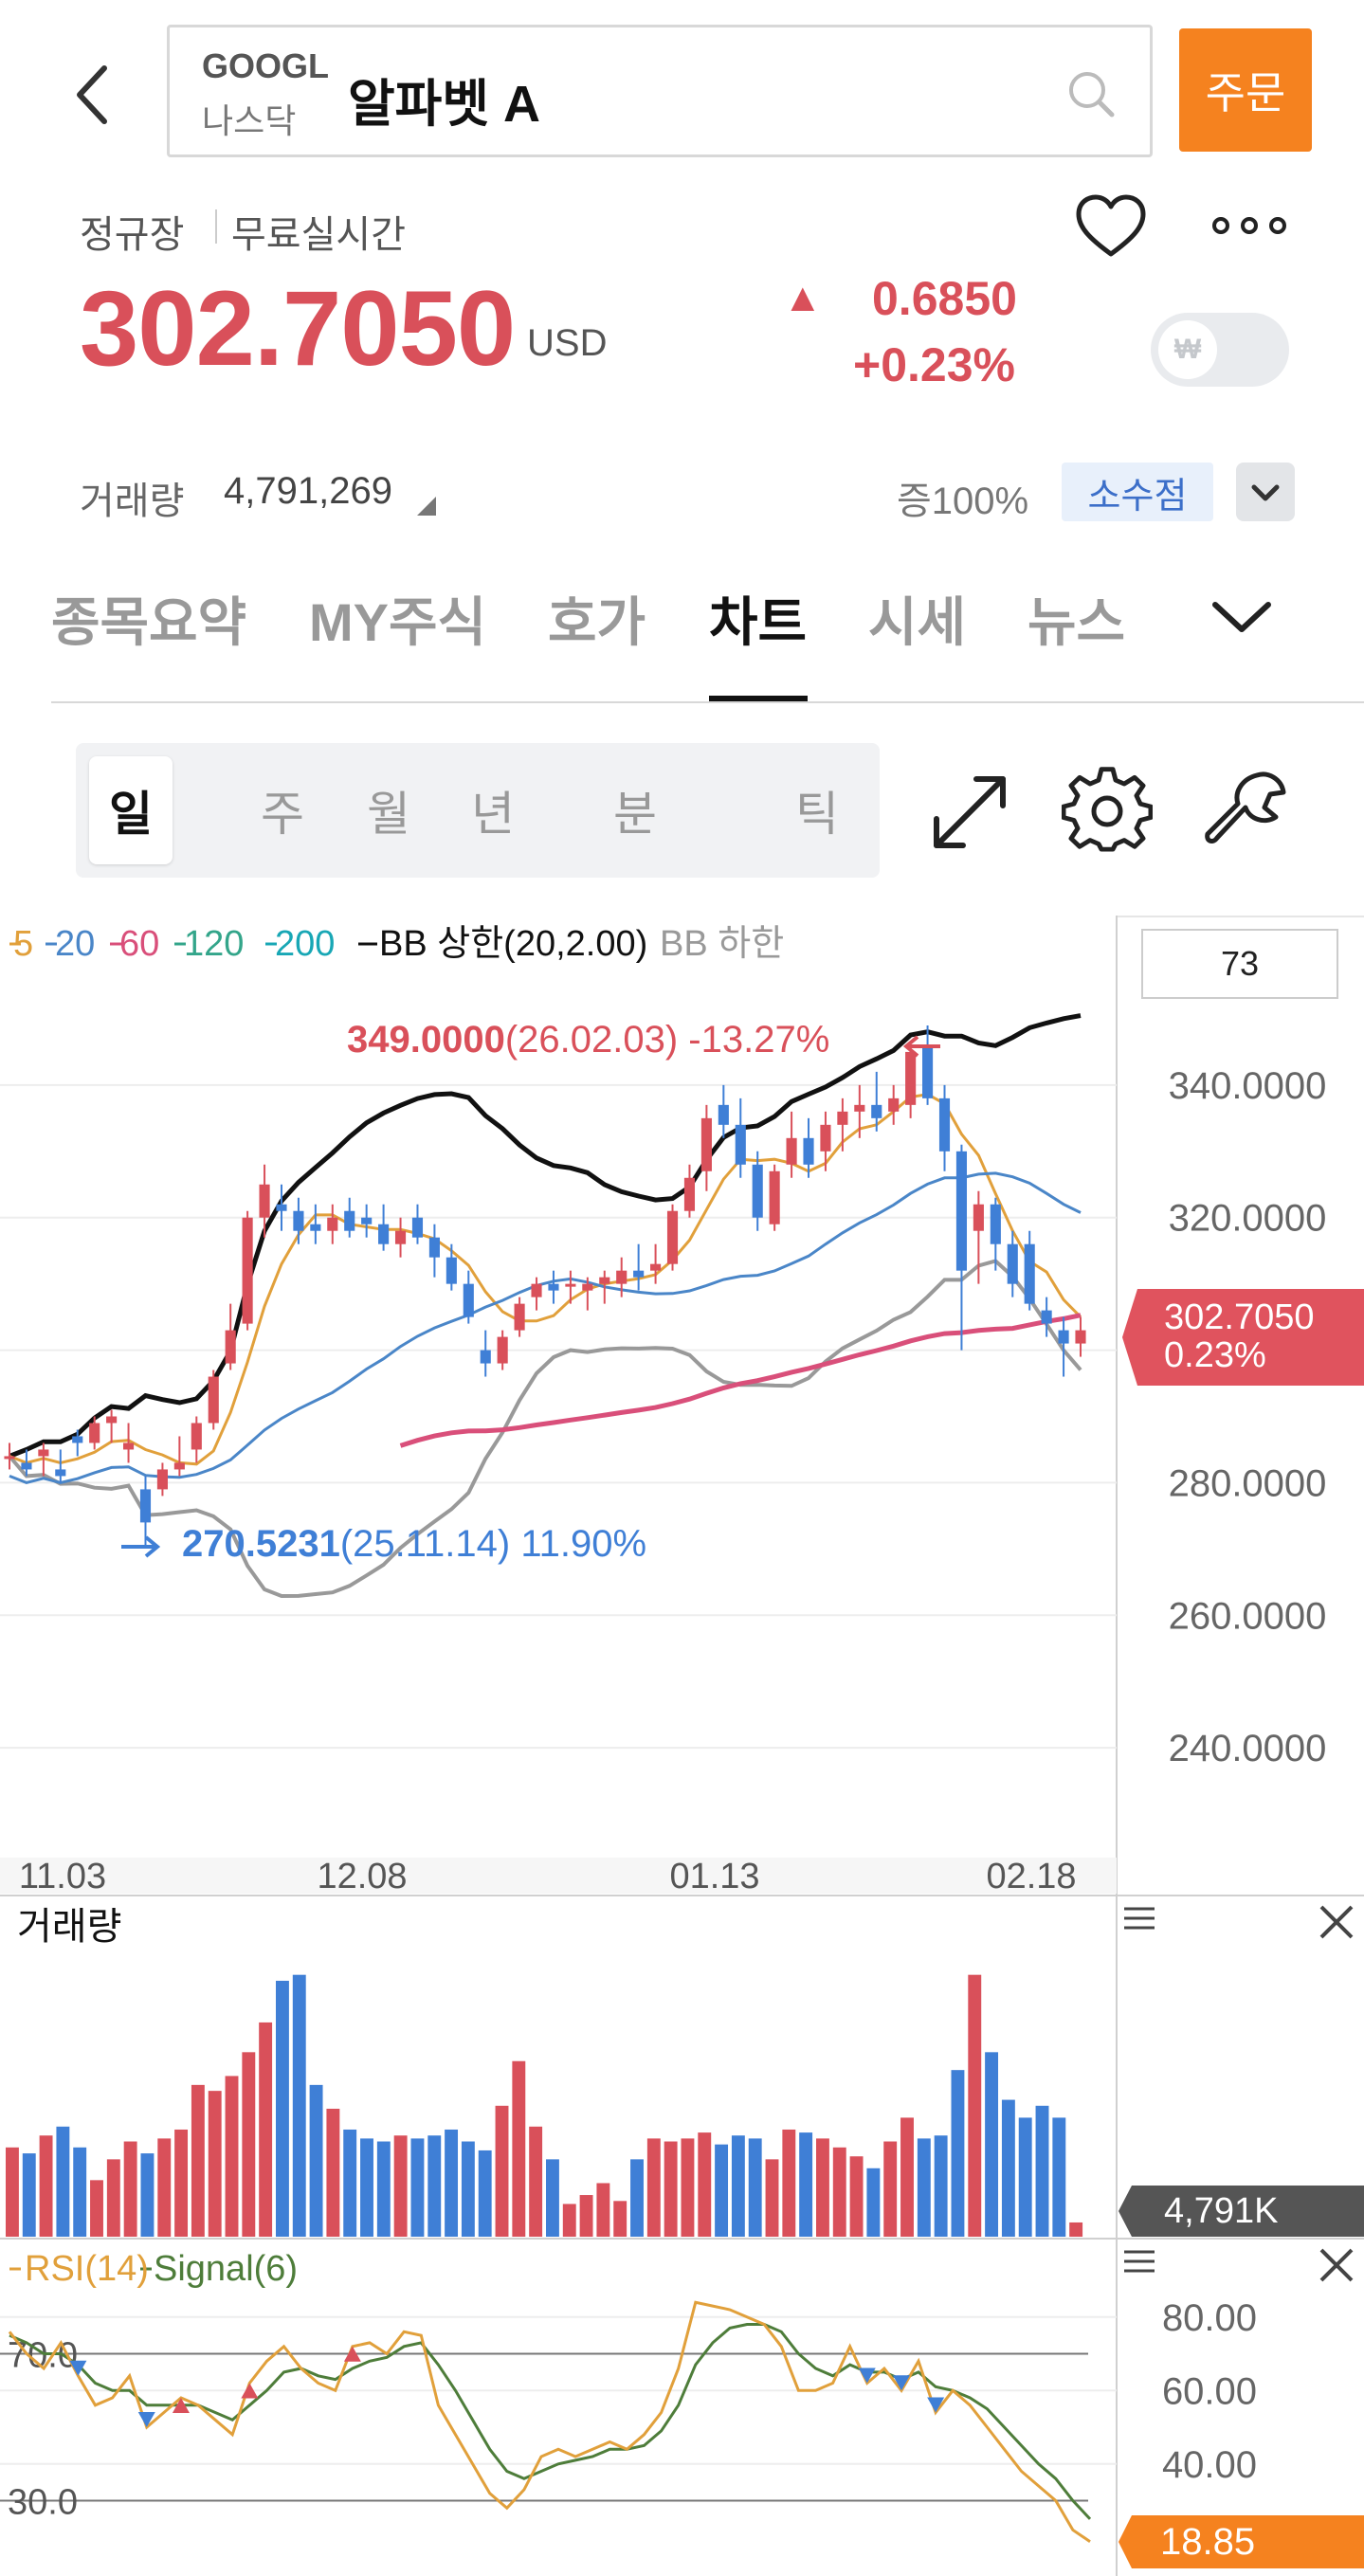  What do you see at coordinates (921, 1046) in the screenshot?
I see `arrow-left-icon` at bounding box center [921, 1046].